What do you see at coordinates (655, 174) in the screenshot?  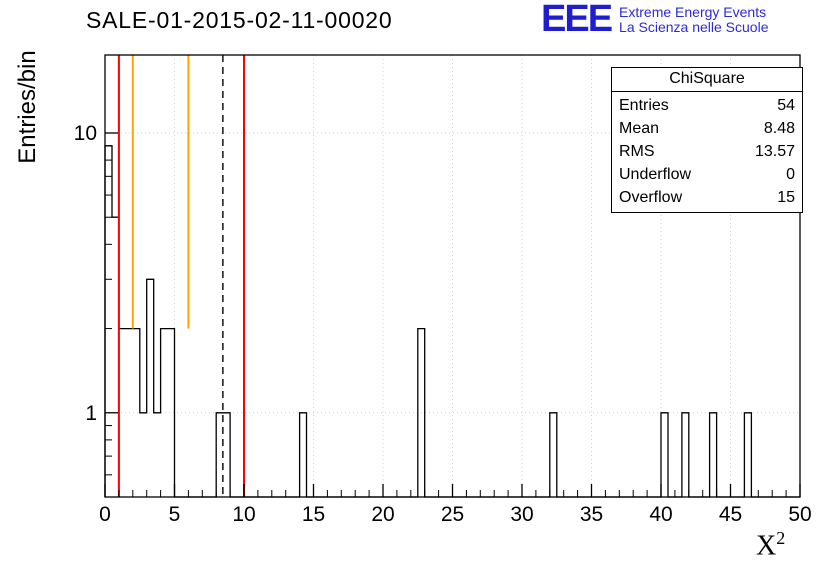 I see `stats-label: Underflow` at bounding box center [655, 174].